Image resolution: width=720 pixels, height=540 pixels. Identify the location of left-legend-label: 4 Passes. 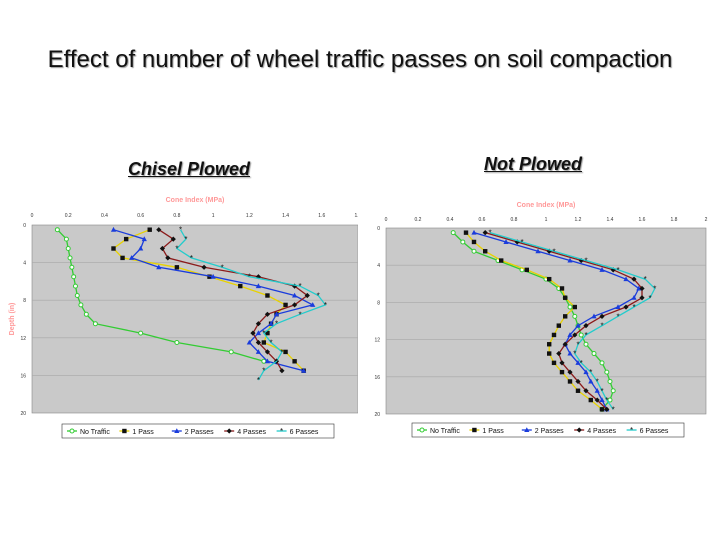
(251, 432).